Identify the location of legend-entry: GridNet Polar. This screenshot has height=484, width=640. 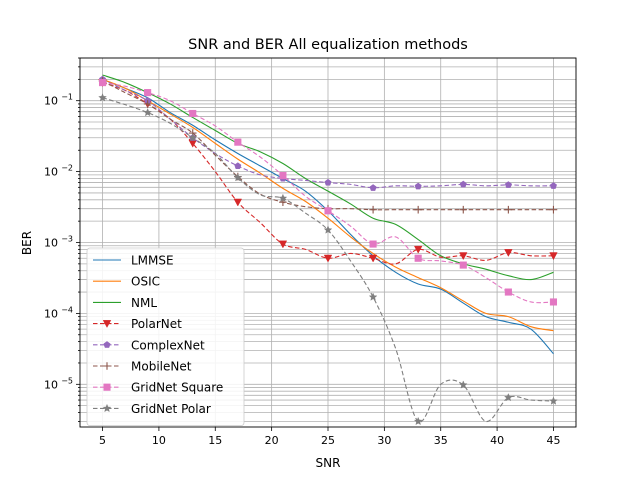
(152, 409).